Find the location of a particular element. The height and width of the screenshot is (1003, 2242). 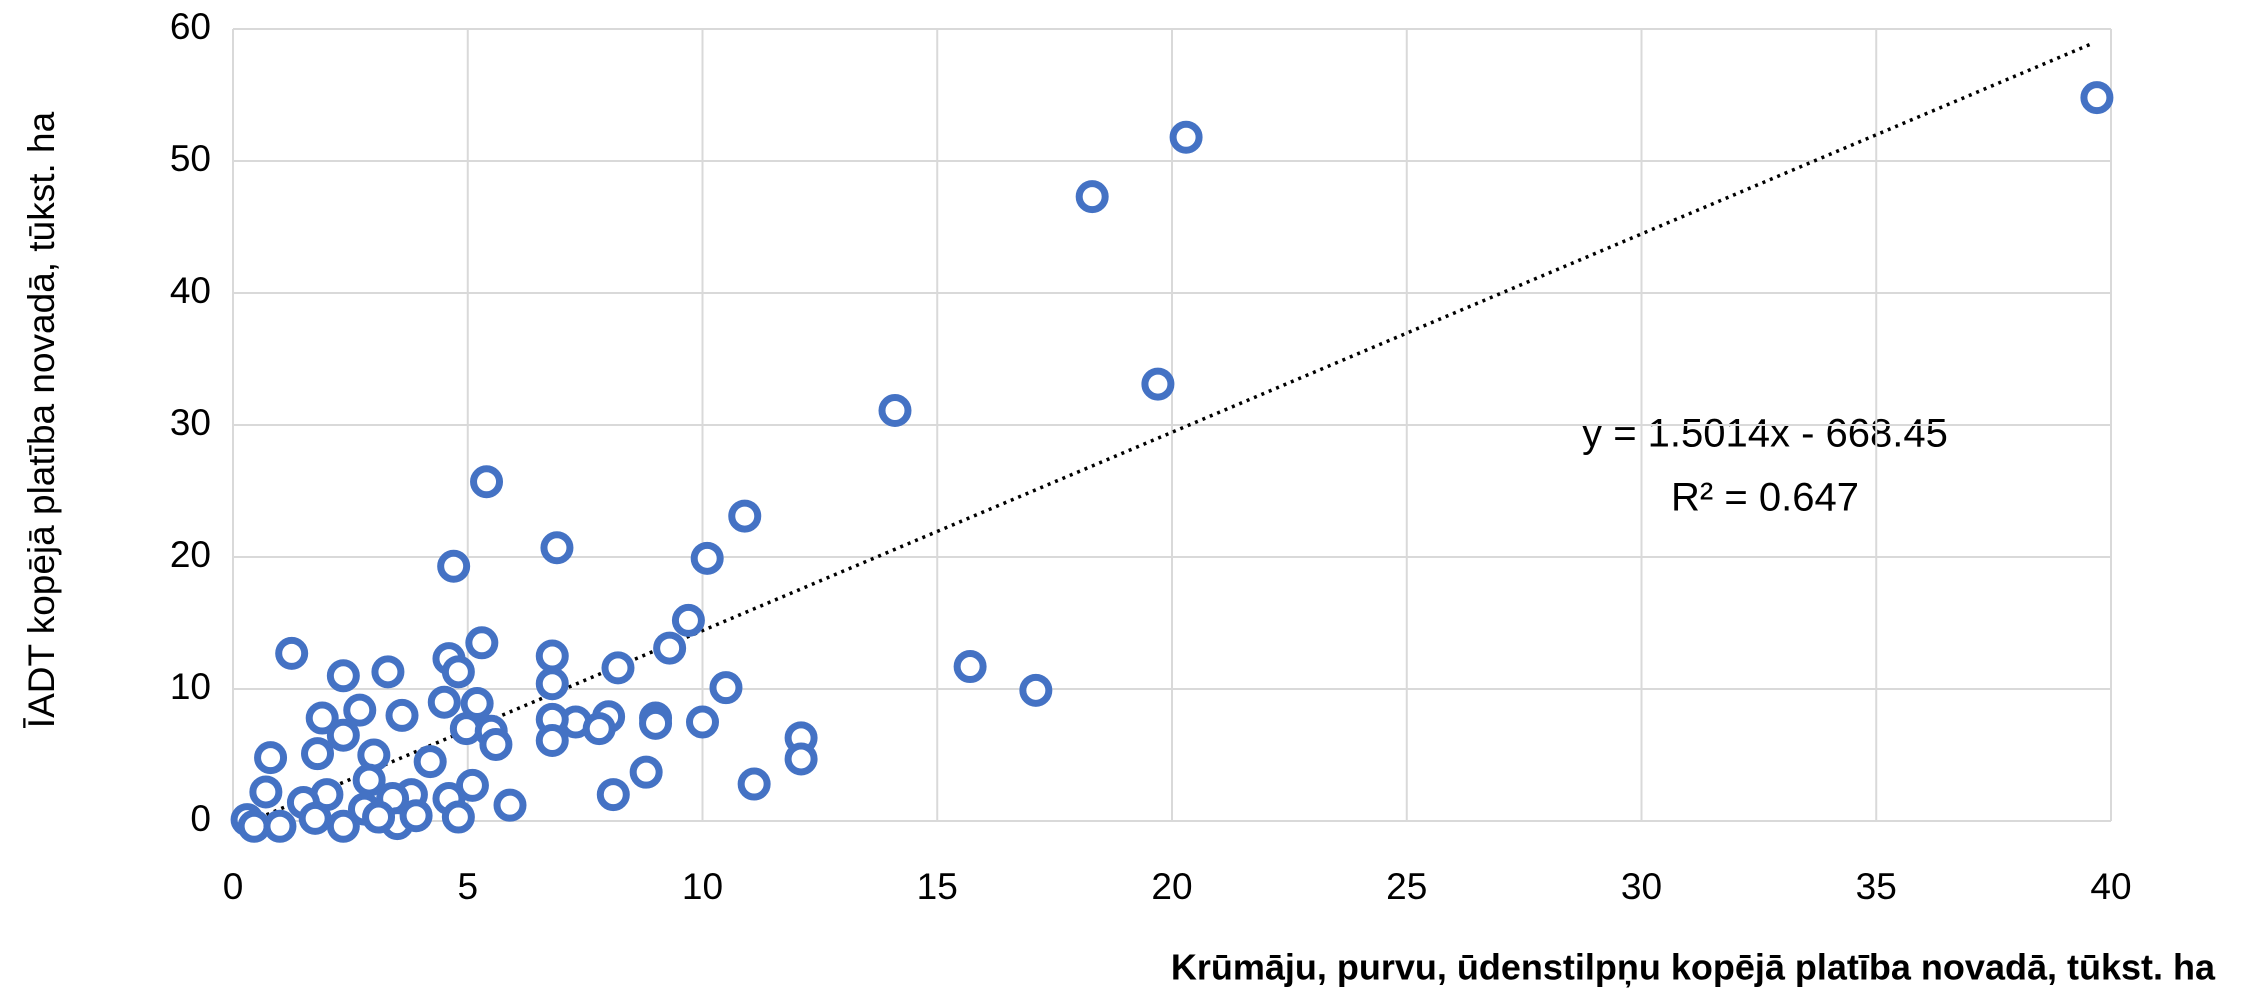

y-tick-label: 10 is located at coordinates (190, 686).